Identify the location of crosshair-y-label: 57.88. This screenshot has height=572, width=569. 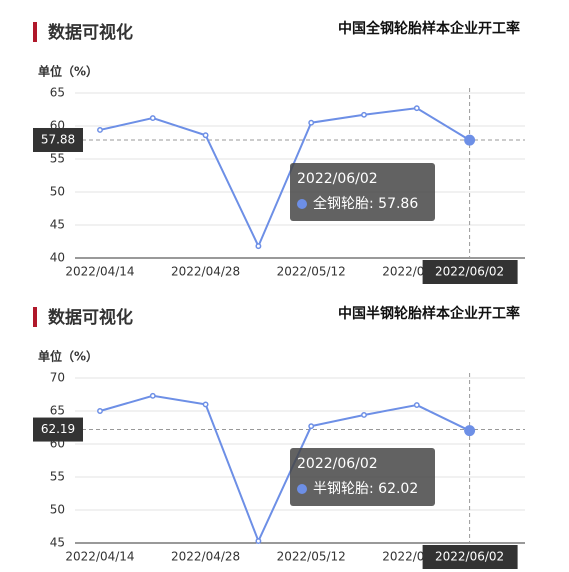
(58, 139).